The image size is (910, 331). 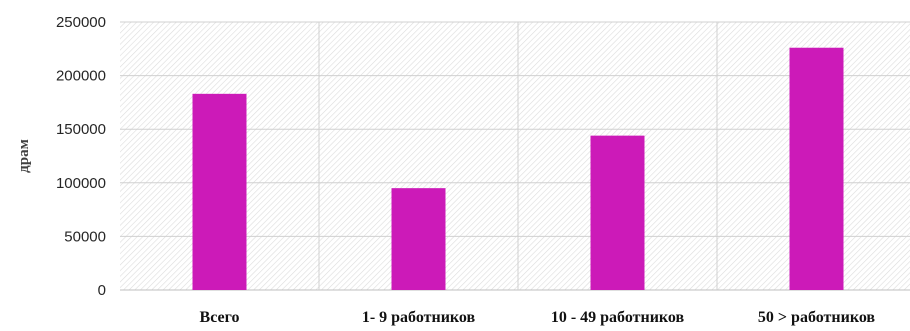 I want to click on x-tick-label: 50 > работников, so click(x=817, y=317).